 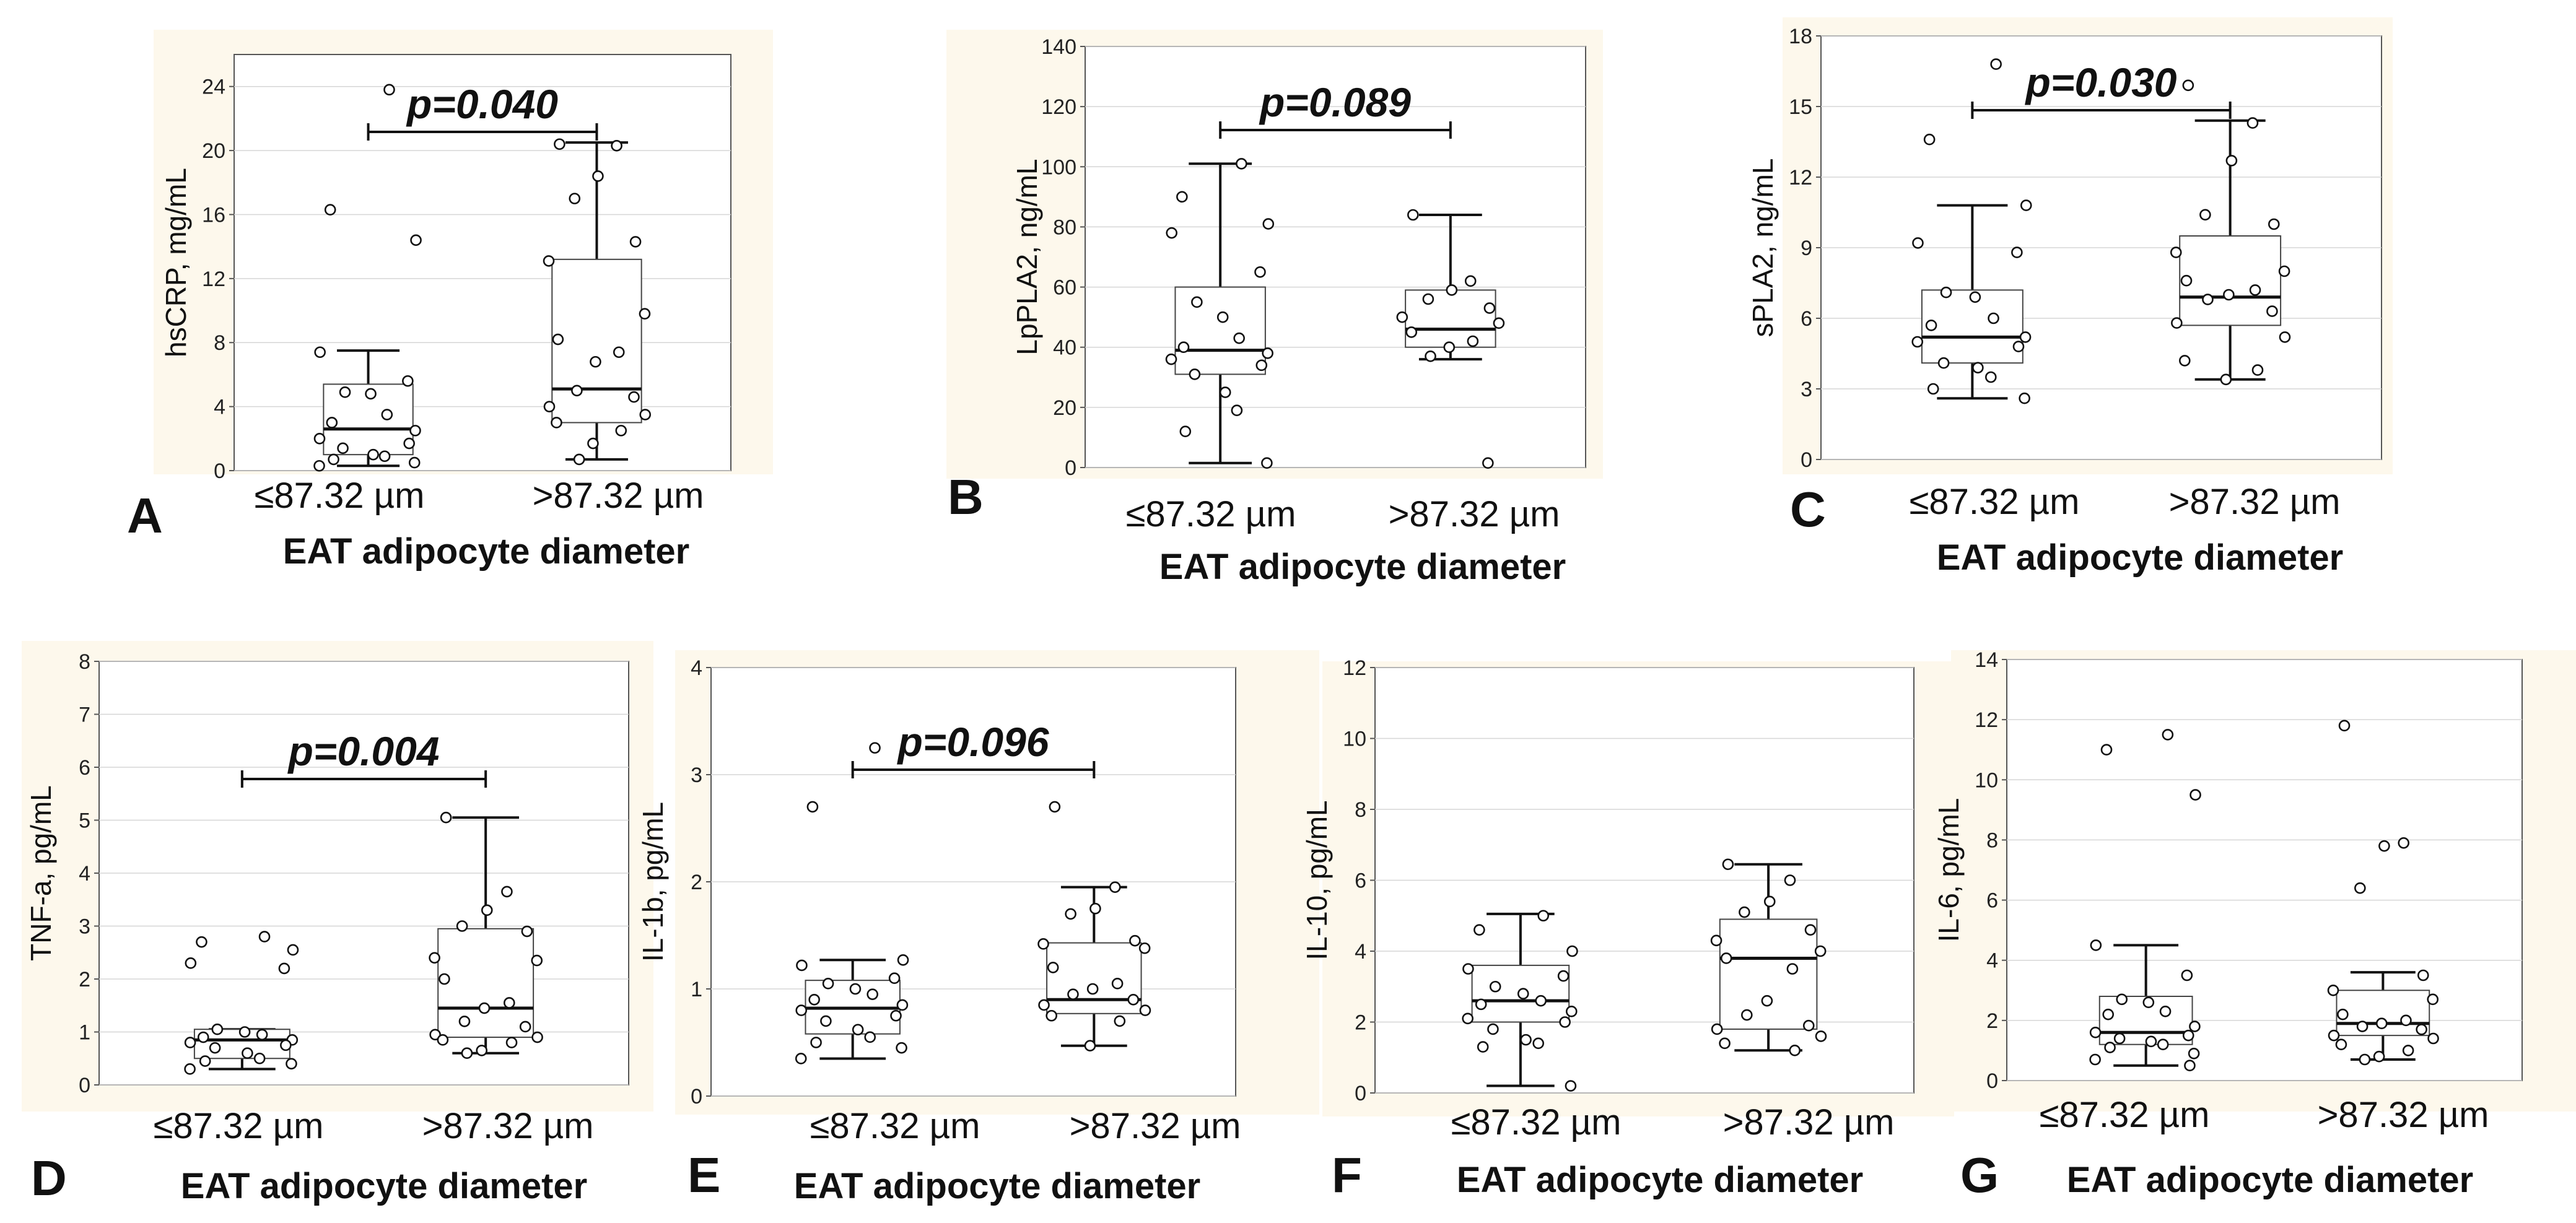 I want to click on y-tick-label: 20, so click(x=1064, y=408).